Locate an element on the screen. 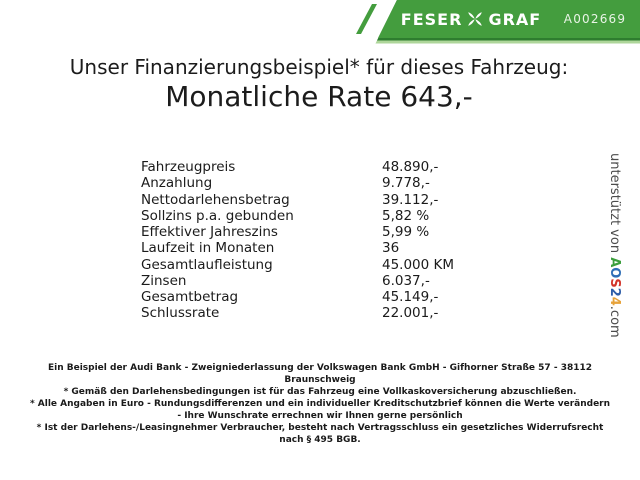  table-row: Gesamtlaufleistung 45.000 KM is located at coordinates (297, 265).